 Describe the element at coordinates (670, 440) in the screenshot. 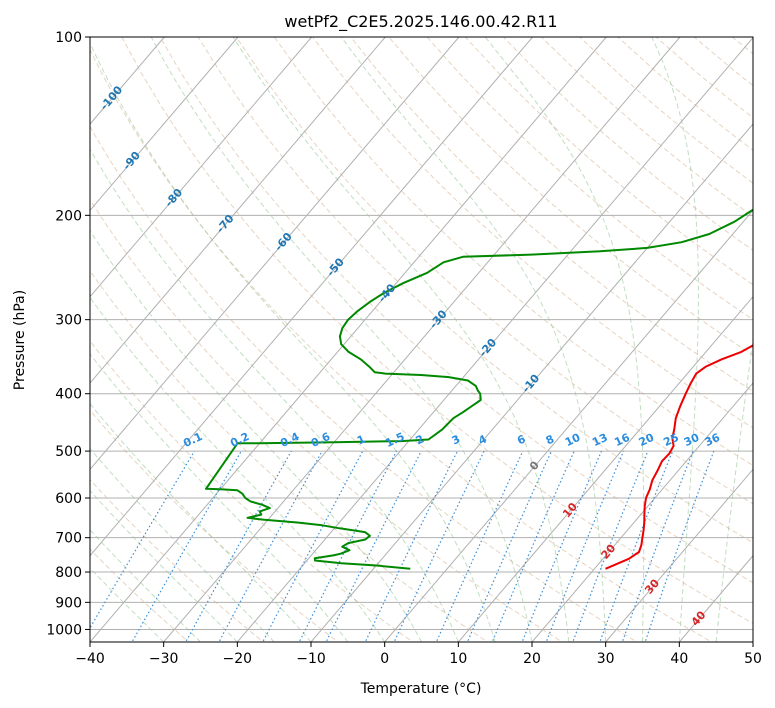

I see `mixing-ratio-label: 25` at that location.